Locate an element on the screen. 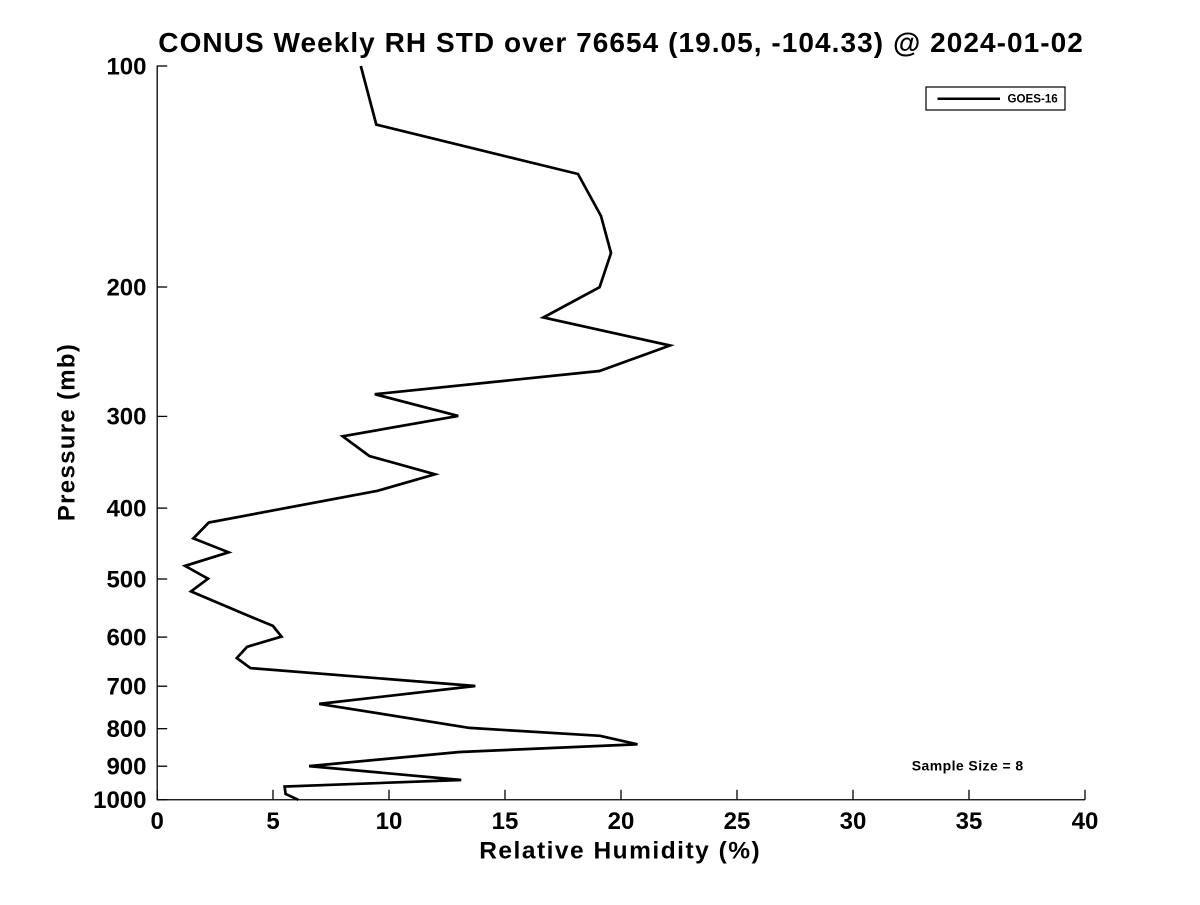  svg-text: 15 is located at coordinates (505, 821).